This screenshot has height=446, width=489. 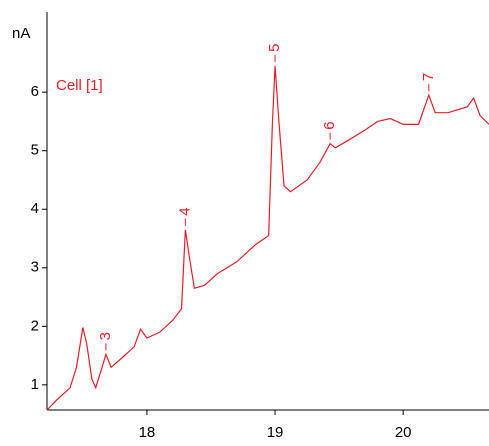 What do you see at coordinates (35, 208) in the screenshot?
I see `y-tick-label: 4` at bounding box center [35, 208].